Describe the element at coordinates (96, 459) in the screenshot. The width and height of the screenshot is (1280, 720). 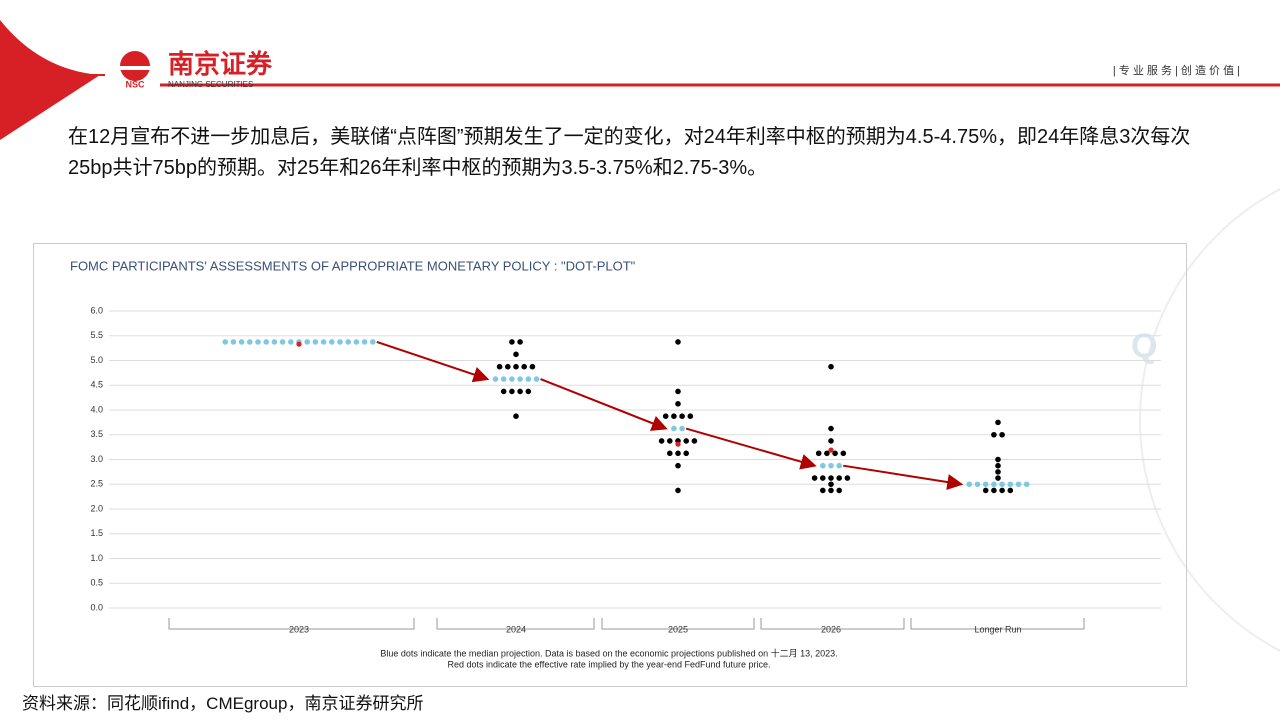
I see `y-tick-label: 3.0` at that location.